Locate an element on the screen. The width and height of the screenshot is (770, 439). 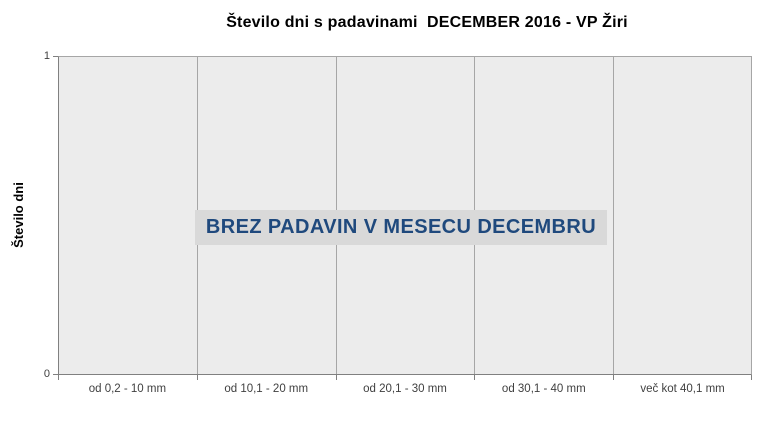
category-separator-line is located at coordinates (613, 215).